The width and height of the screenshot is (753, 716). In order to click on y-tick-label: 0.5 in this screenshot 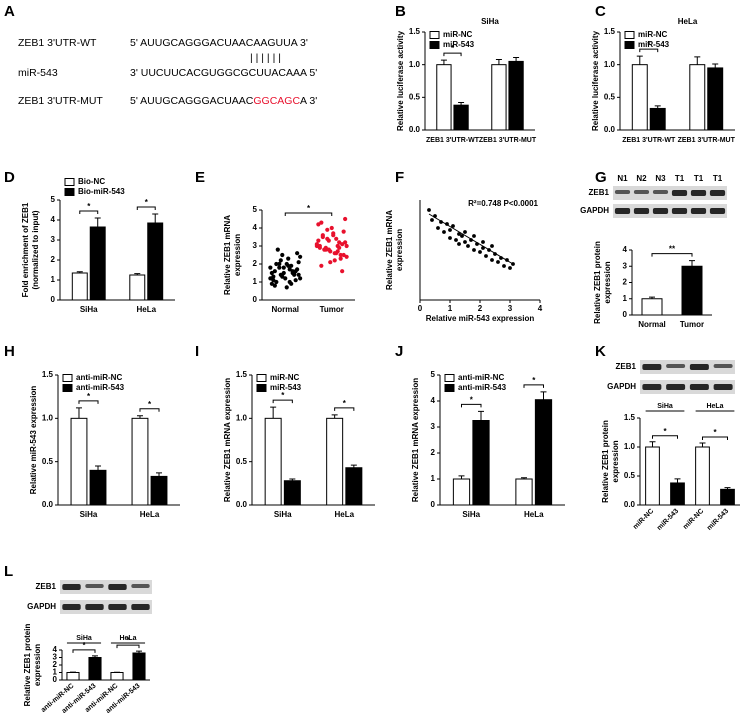, I will do `click(48, 461)`.